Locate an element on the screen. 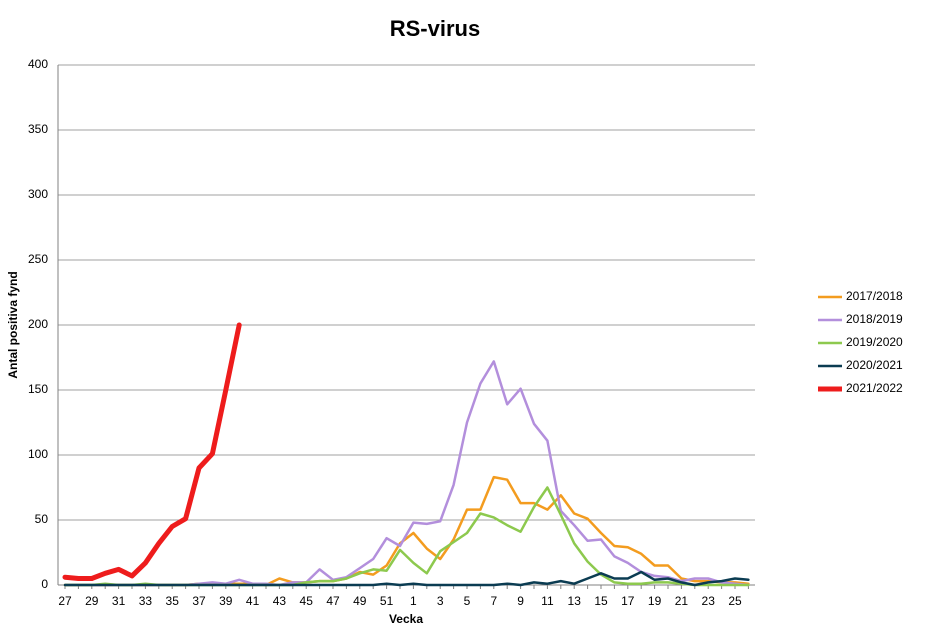 The image size is (937, 628). x-tick-label: 3 is located at coordinates (440, 601).